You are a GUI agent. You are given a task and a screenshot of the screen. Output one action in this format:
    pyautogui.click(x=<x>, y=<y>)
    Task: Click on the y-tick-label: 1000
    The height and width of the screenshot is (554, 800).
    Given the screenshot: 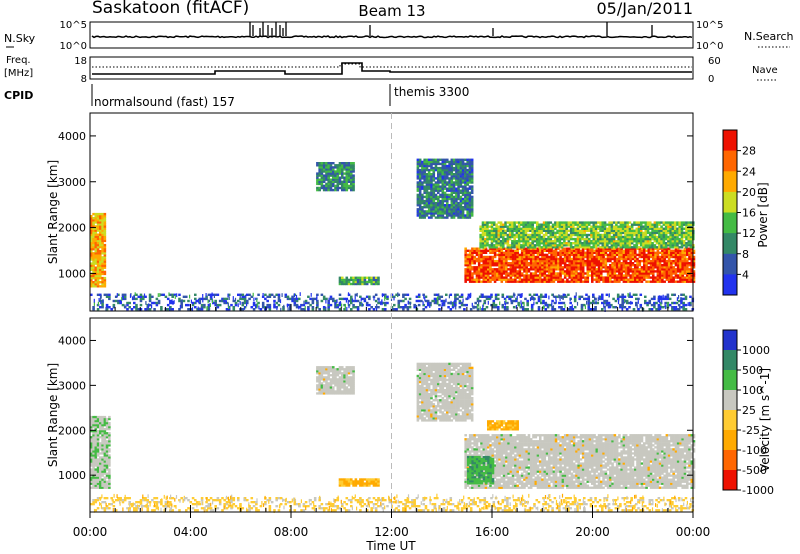 What is the action you would take?
    pyautogui.click(x=72, y=273)
    